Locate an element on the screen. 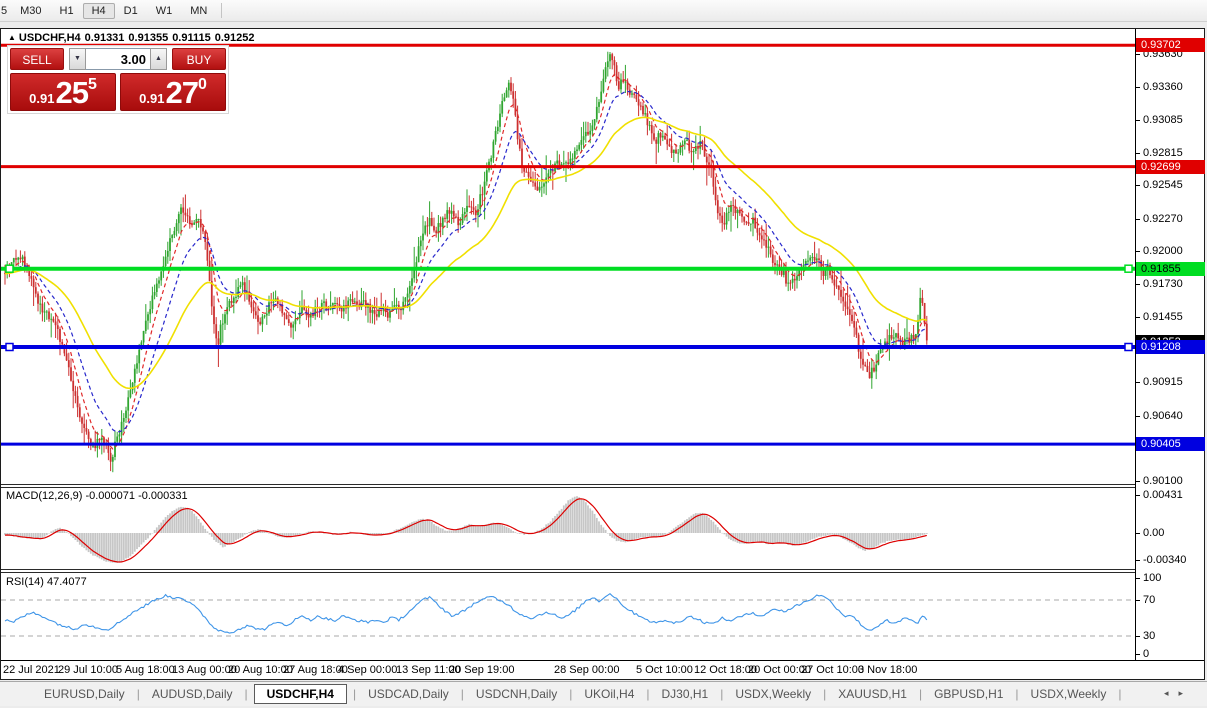  ohlc-high: 0.91355 is located at coordinates (148, 38).